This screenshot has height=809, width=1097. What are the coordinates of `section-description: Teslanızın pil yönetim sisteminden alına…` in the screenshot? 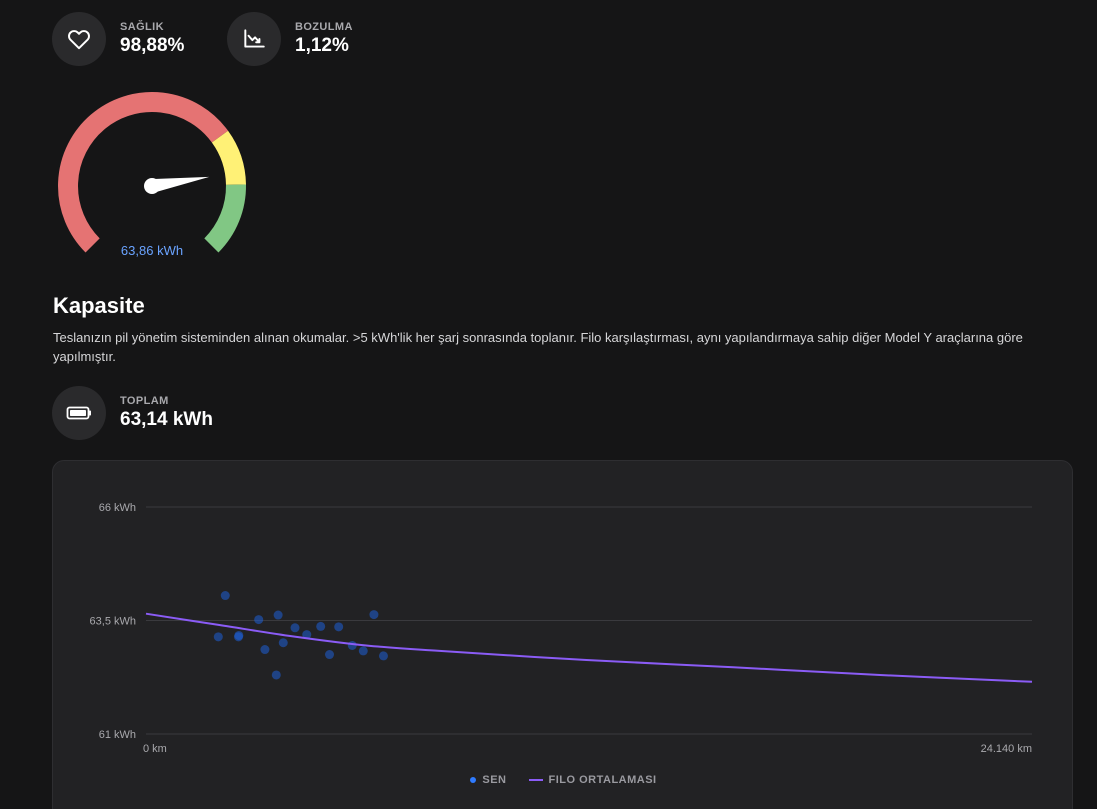 It's located at (538, 347).